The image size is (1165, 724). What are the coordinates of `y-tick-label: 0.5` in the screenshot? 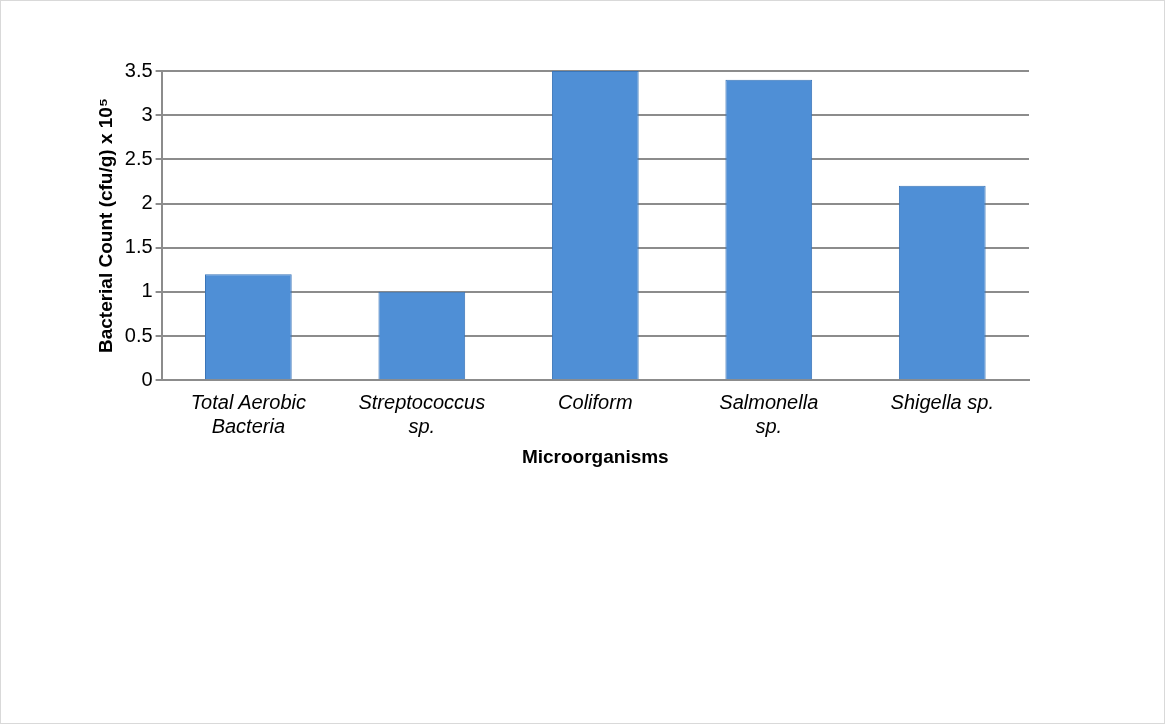 It's located at (138, 334).